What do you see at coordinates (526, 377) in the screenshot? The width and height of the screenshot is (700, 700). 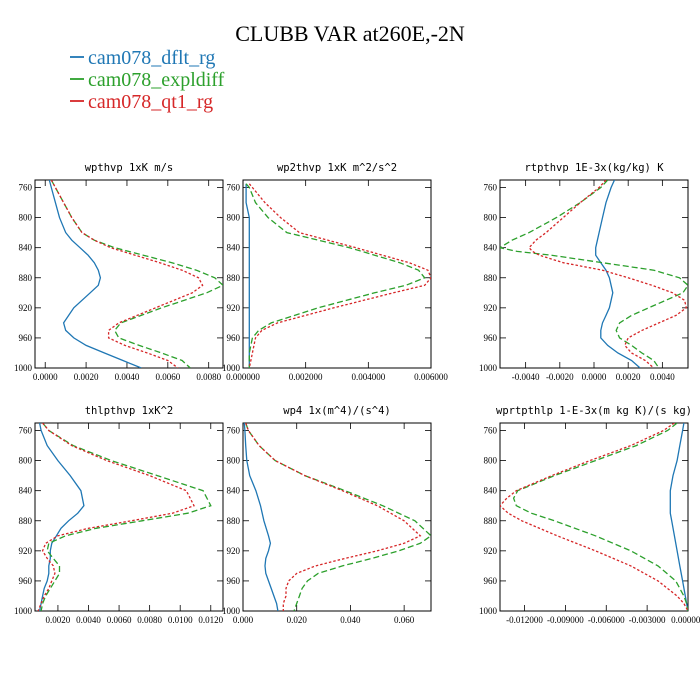 I see `x-tick-label: -0.0040` at bounding box center [526, 377].